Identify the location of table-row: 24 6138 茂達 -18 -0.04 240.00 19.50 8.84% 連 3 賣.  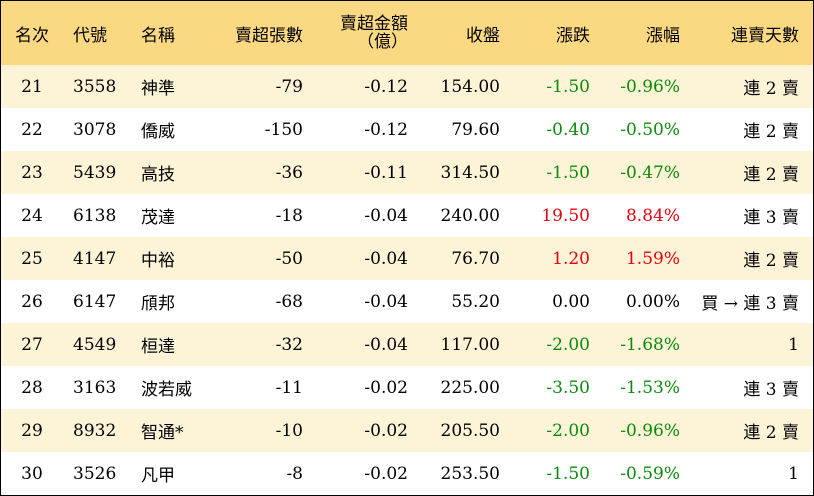
(407, 215).